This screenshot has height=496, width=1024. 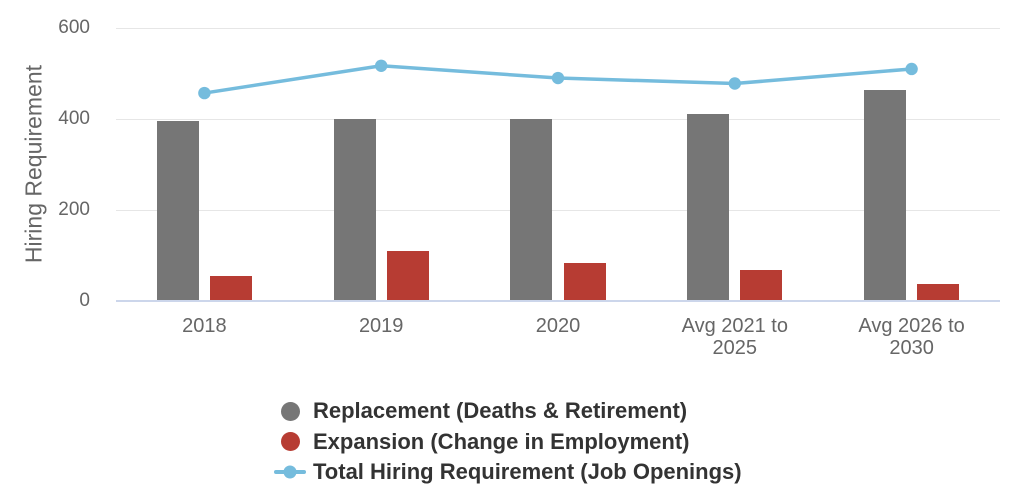 I want to click on total-point-2018, so click(x=204, y=93).